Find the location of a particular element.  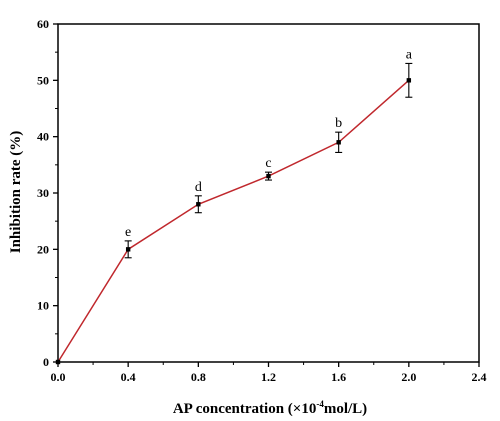

x-tick-label: 0.0 is located at coordinates (58, 377).